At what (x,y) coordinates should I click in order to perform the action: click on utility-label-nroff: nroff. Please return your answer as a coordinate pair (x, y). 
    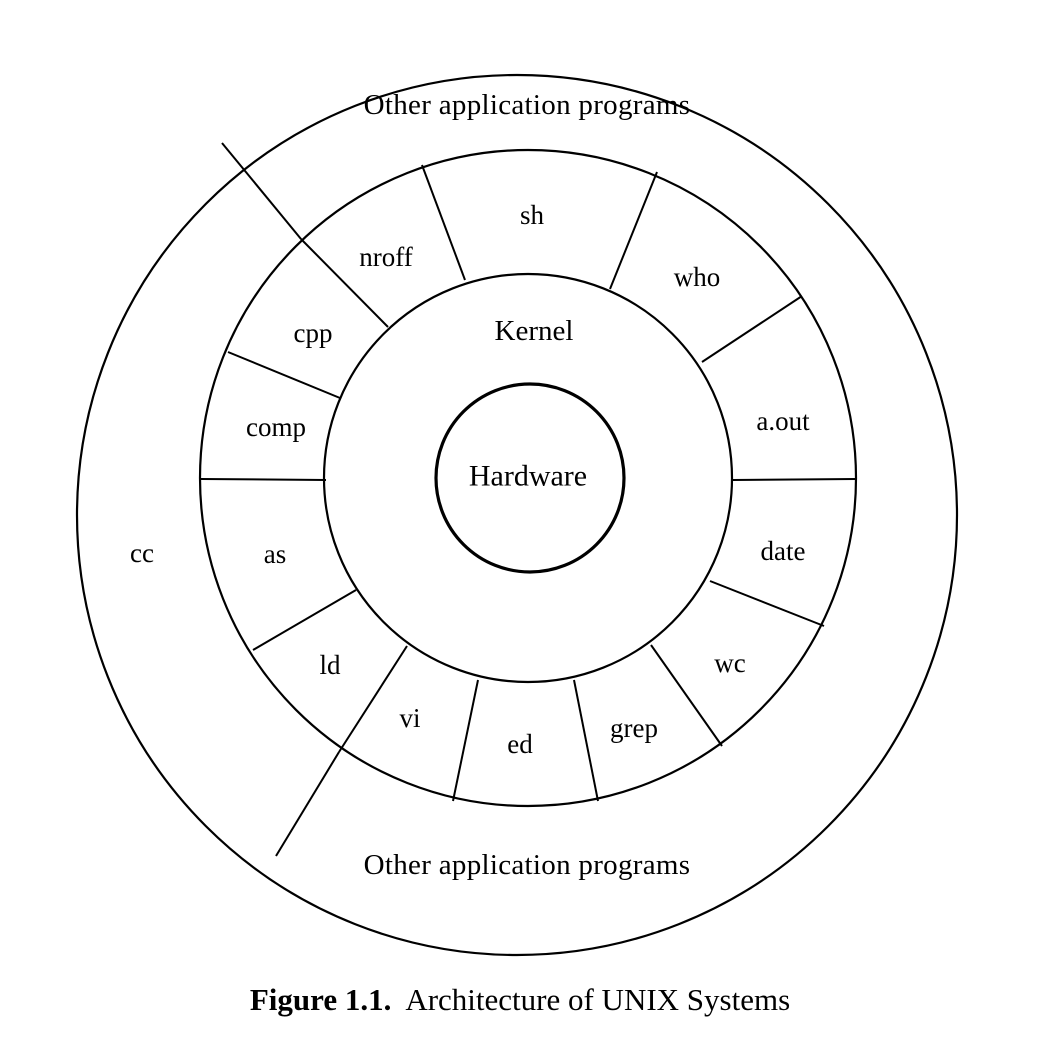
    Looking at the image, I should click on (386, 257).